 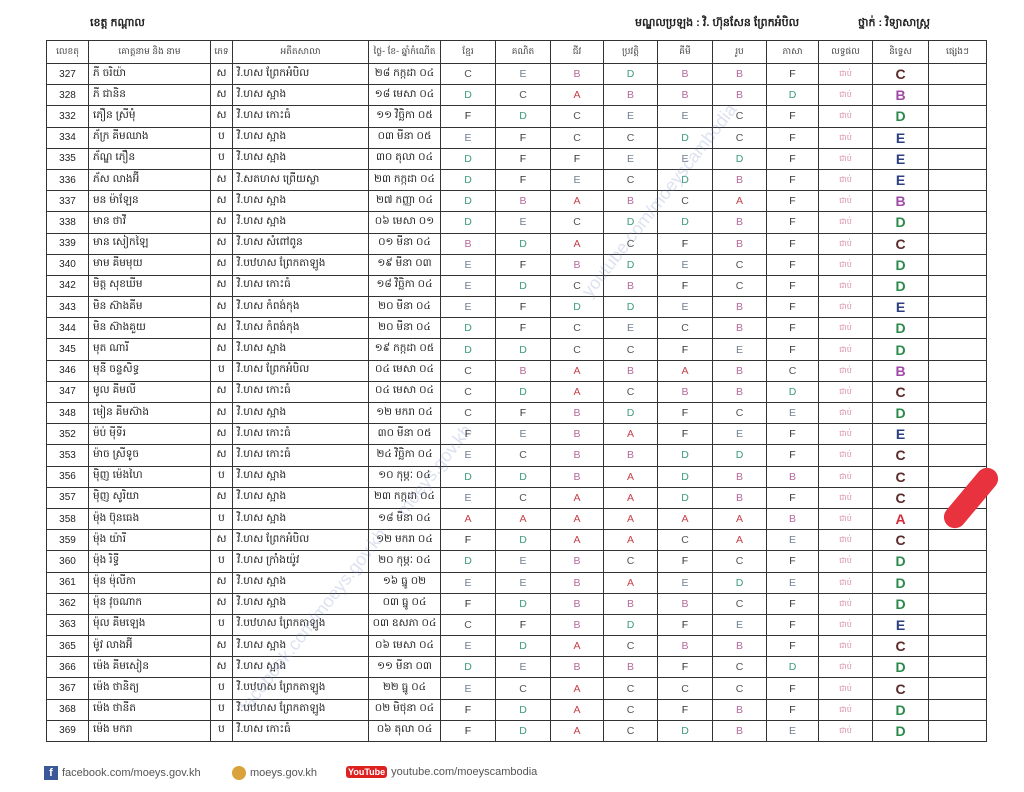 What do you see at coordinates (67, 497) in the screenshot?
I see `desk-number: 357` at bounding box center [67, 497].